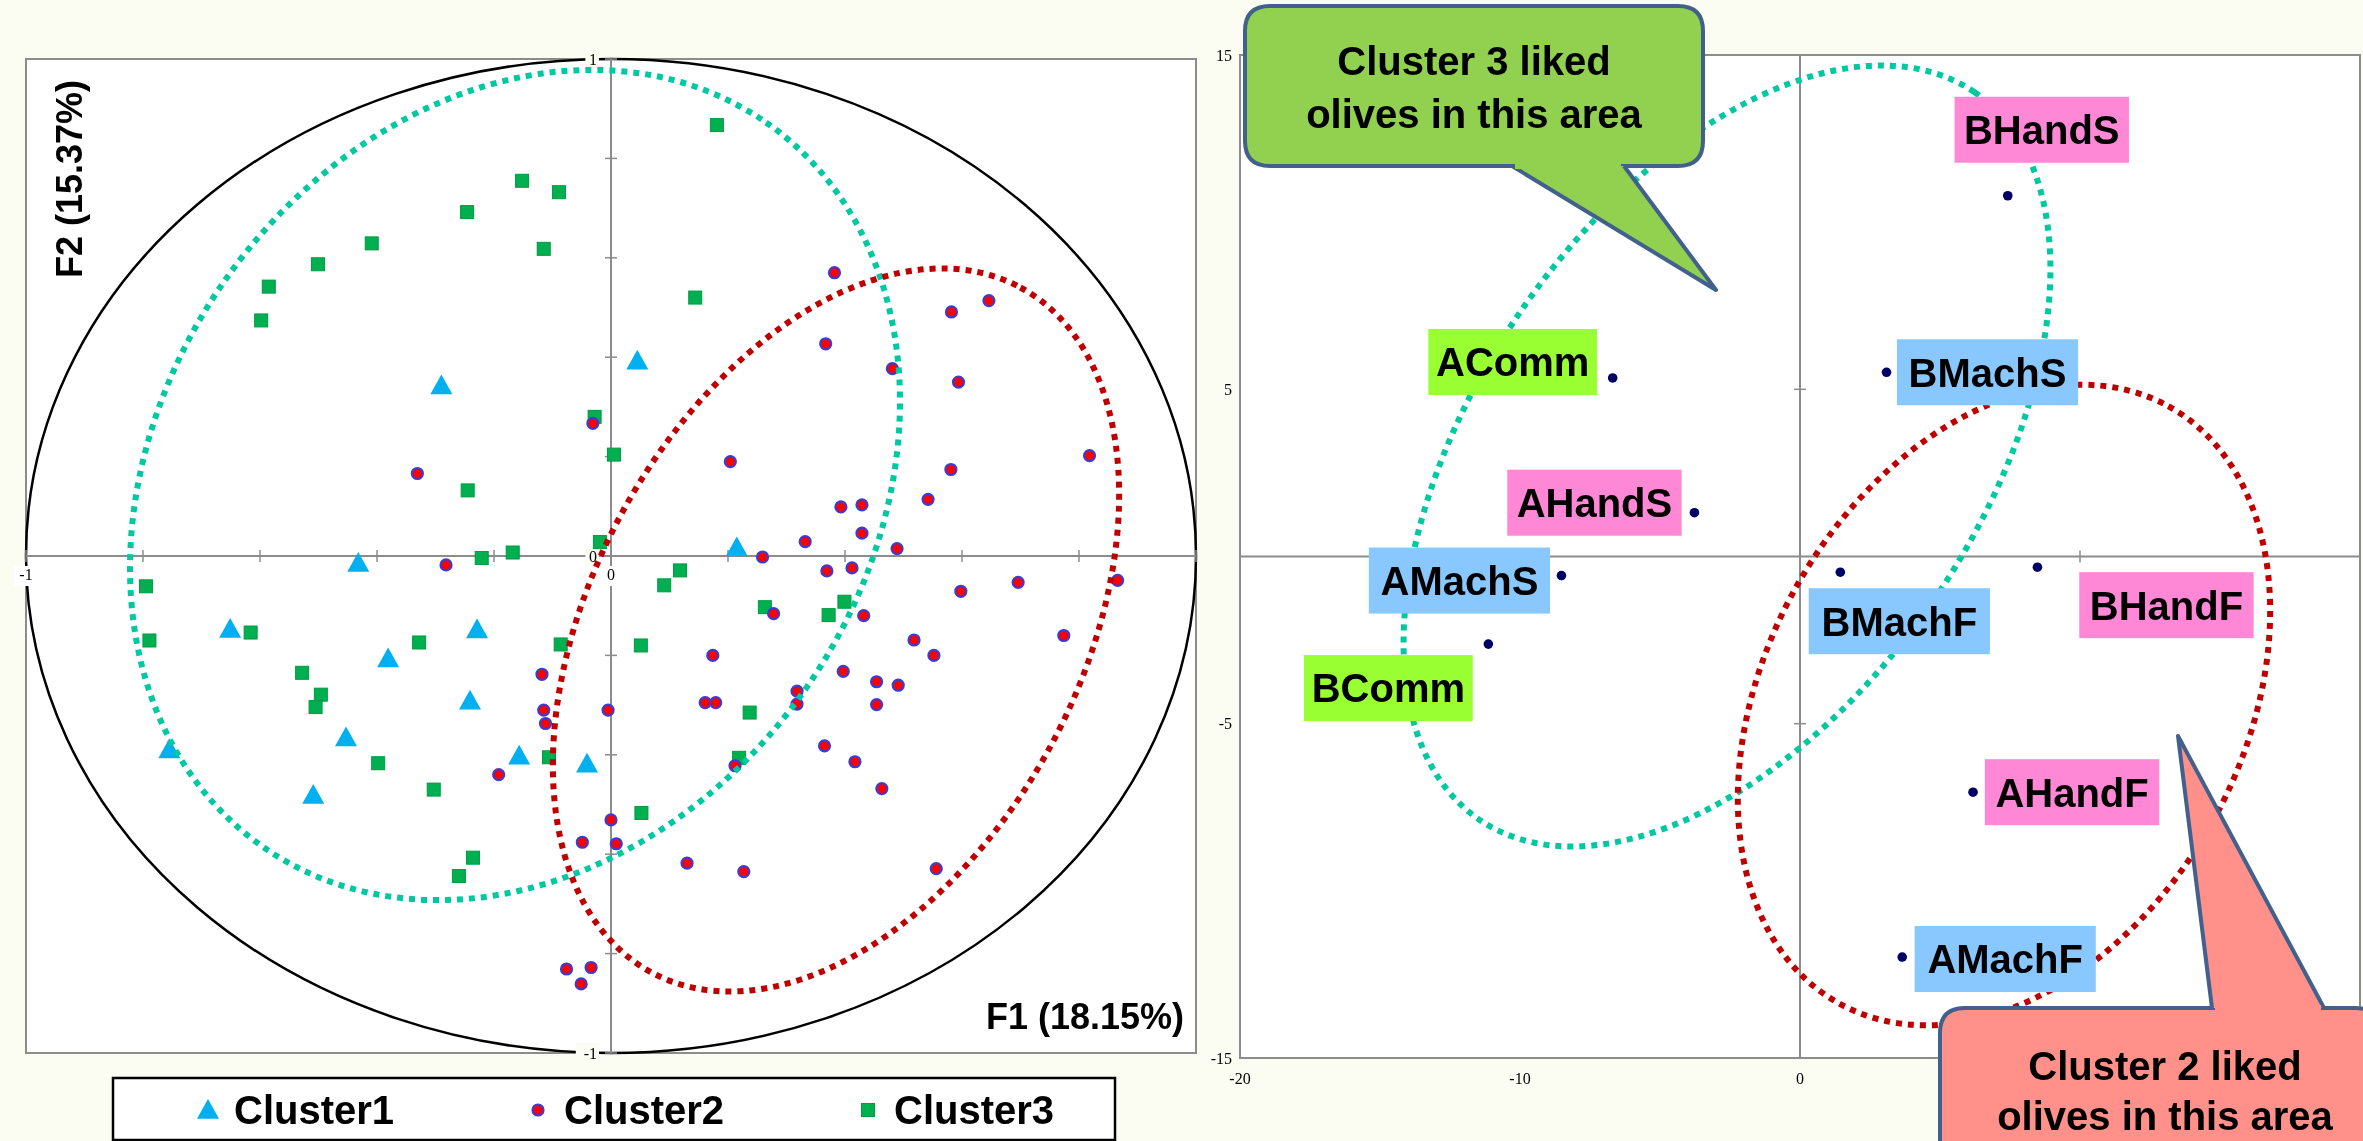  What do you see at coordinates (590, 1053) in the screenshot?
I see `y-tick-label: -1` at bounding box center [590, 1053].